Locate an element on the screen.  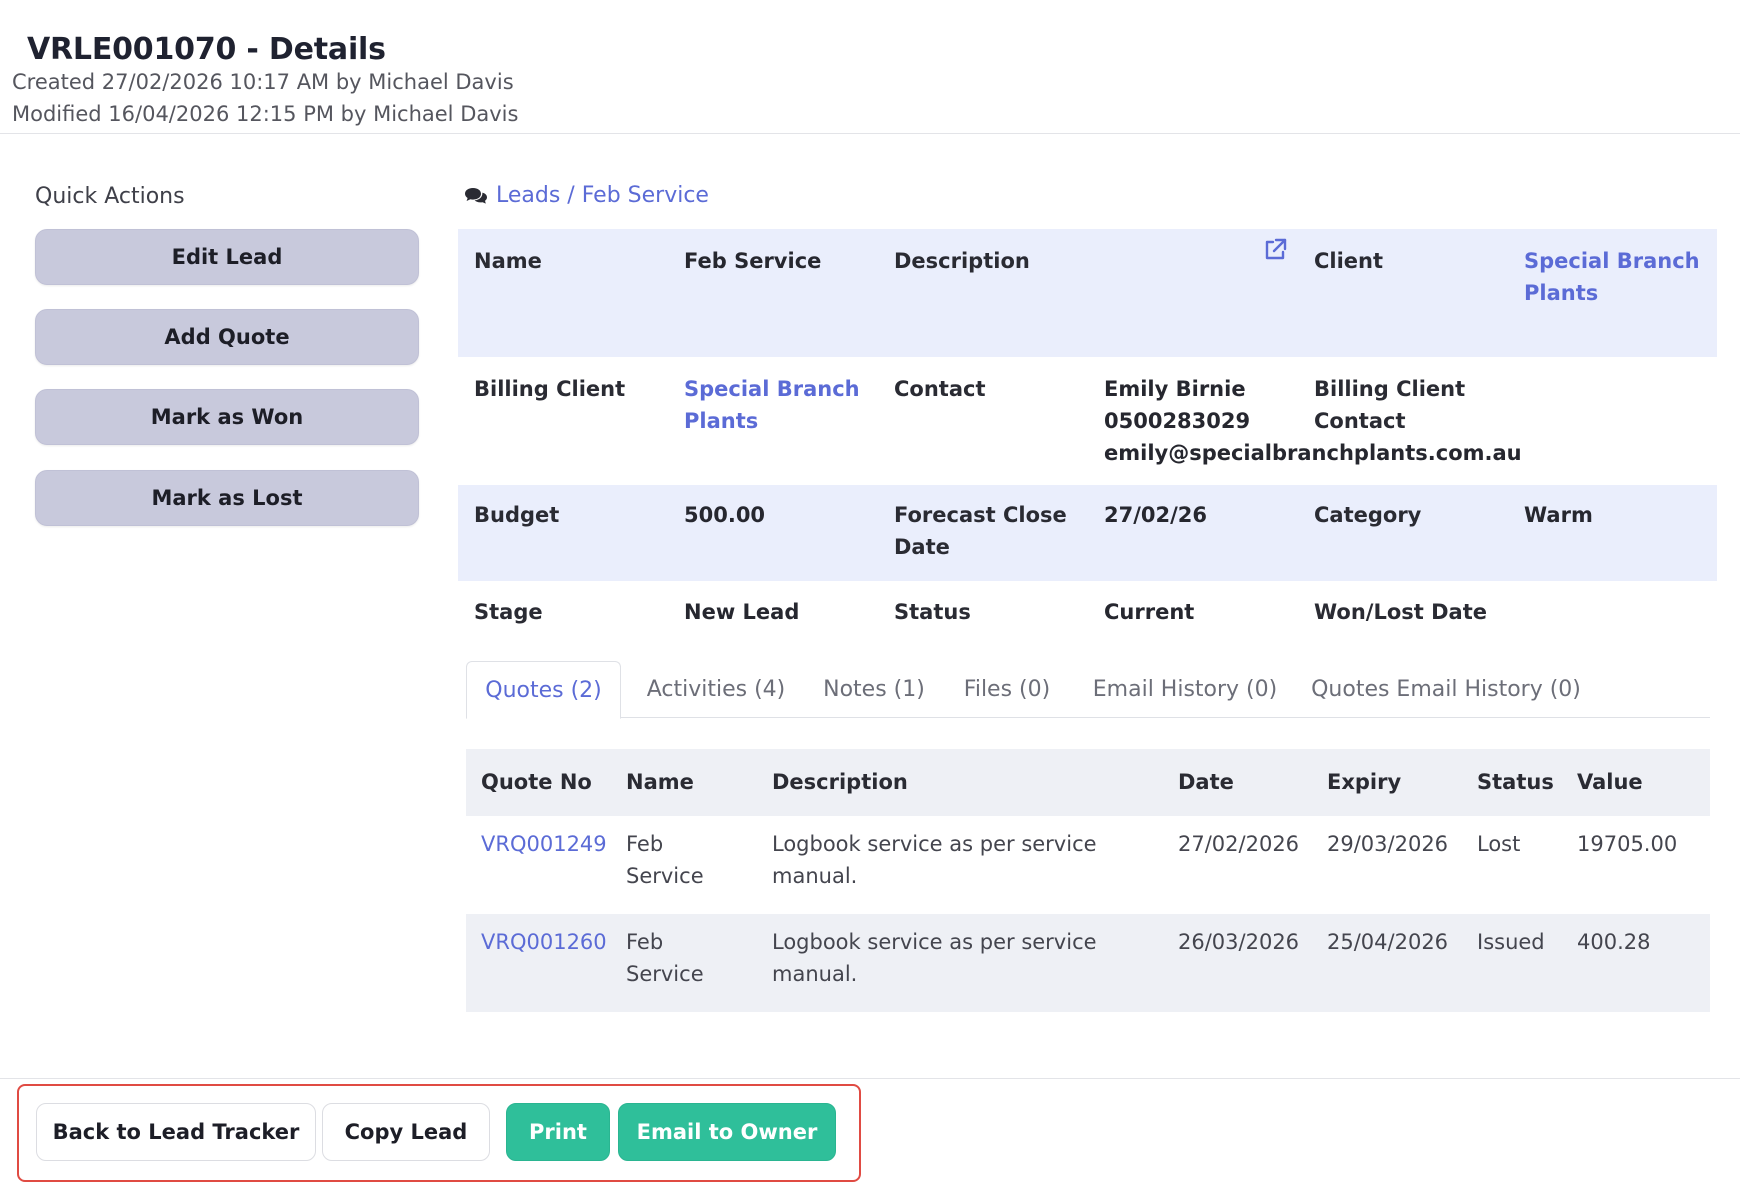
quote-value: 19705.00 is located at coordinates (1627, 844).